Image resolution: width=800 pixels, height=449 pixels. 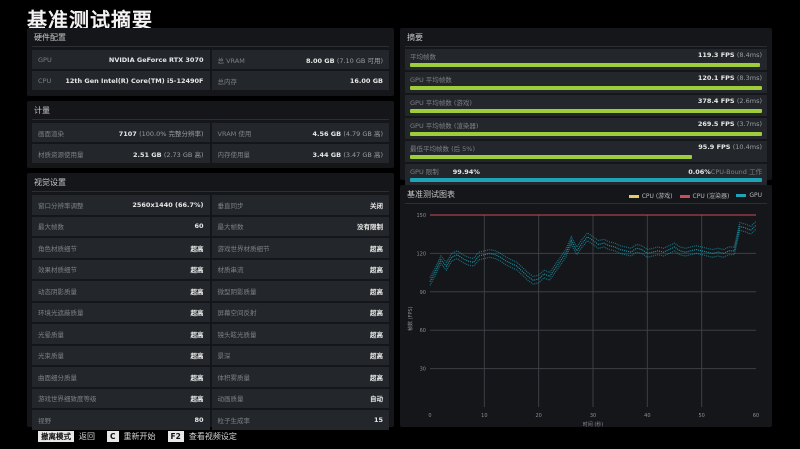 I want to click on summary-value: 378.4 FPS (2.6ms), so click(x=729, y=101).